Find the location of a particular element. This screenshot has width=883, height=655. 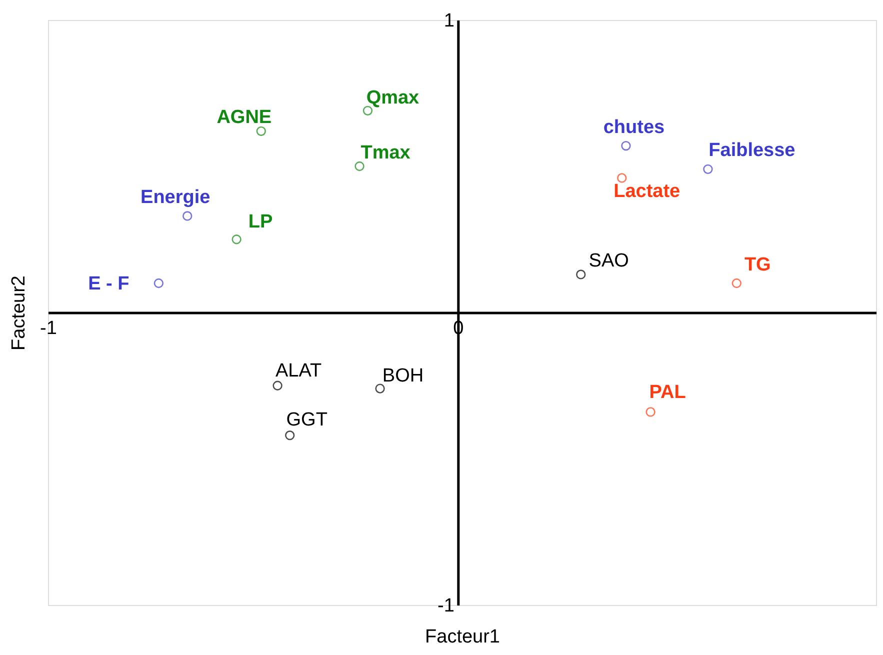

series-label: ALAT is located at coordinates (298, 371).